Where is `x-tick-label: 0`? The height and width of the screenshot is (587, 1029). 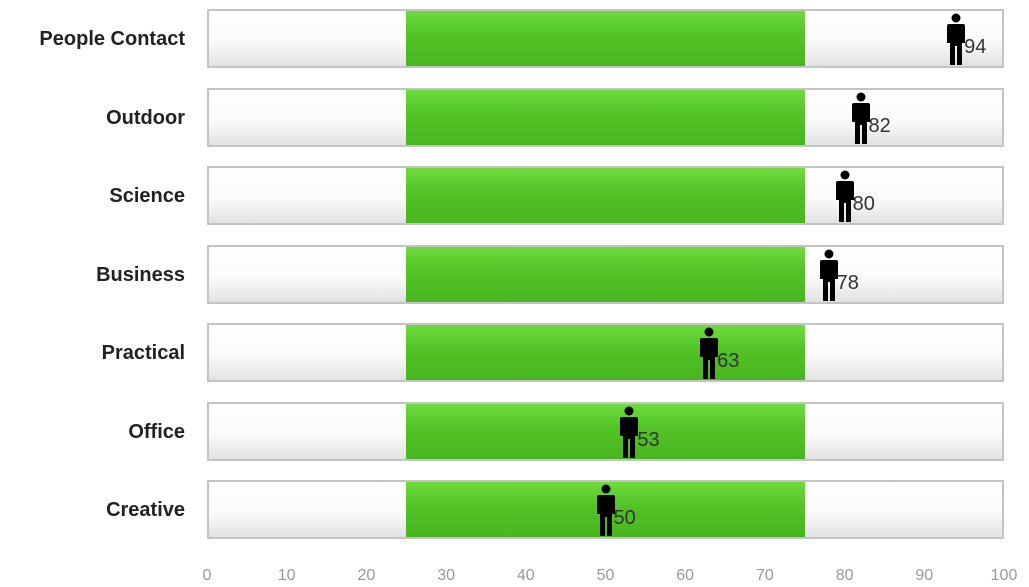 x-tick-label: 0 is located at coordinates (207, 575).